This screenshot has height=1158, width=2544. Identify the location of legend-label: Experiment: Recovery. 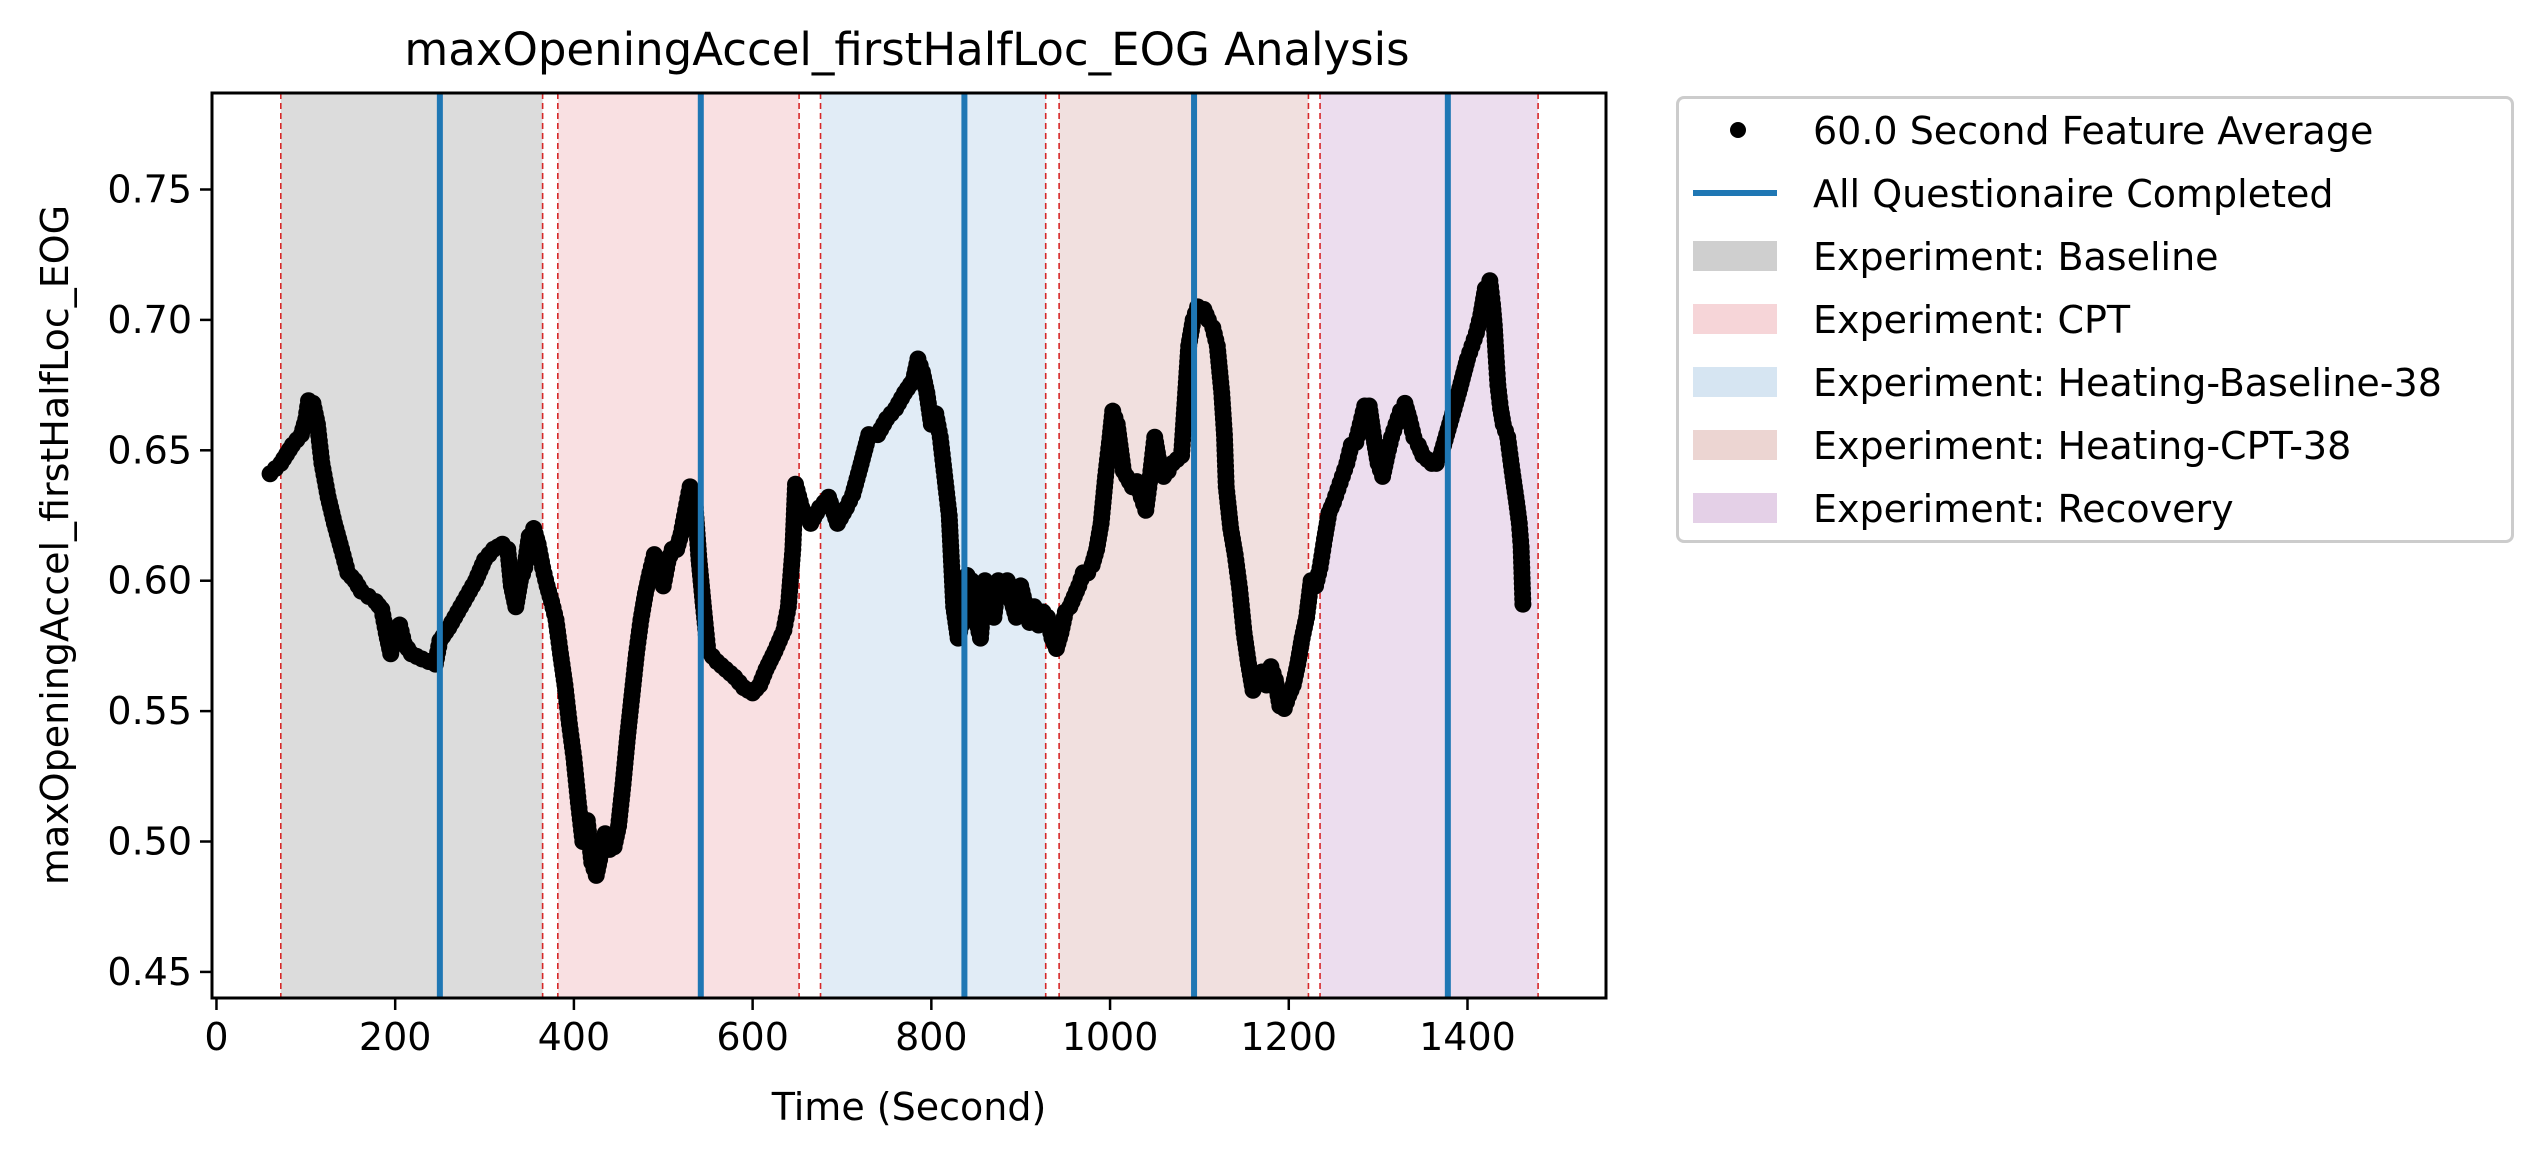
(2023, 509).